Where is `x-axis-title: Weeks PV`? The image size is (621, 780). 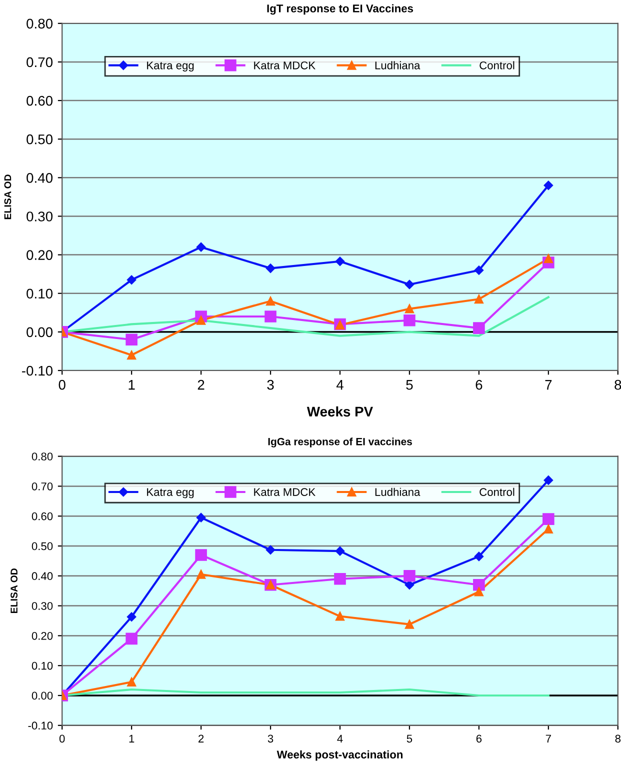
x-axis-title: Weeks PV is located at coordinates (339, 411).